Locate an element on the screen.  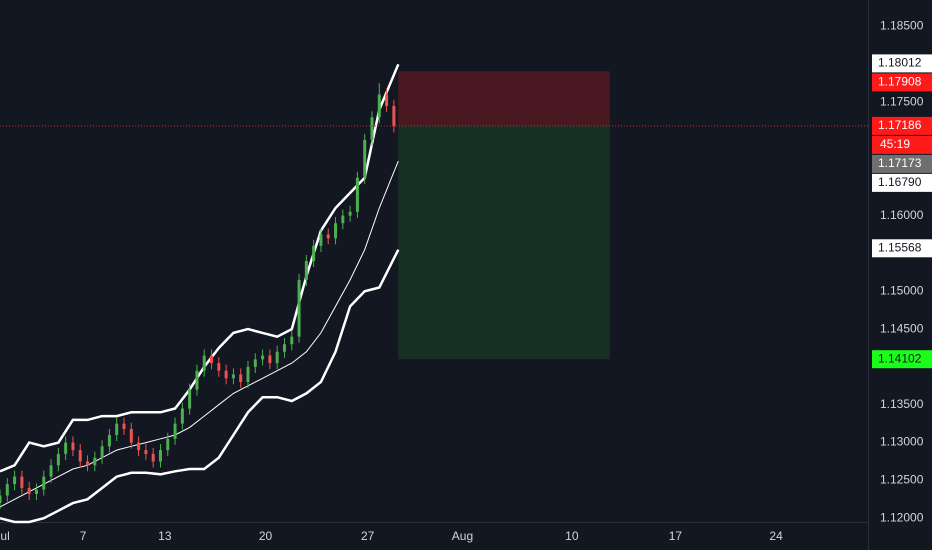
countdown: 45:19 is located at coordinates (895, 144).